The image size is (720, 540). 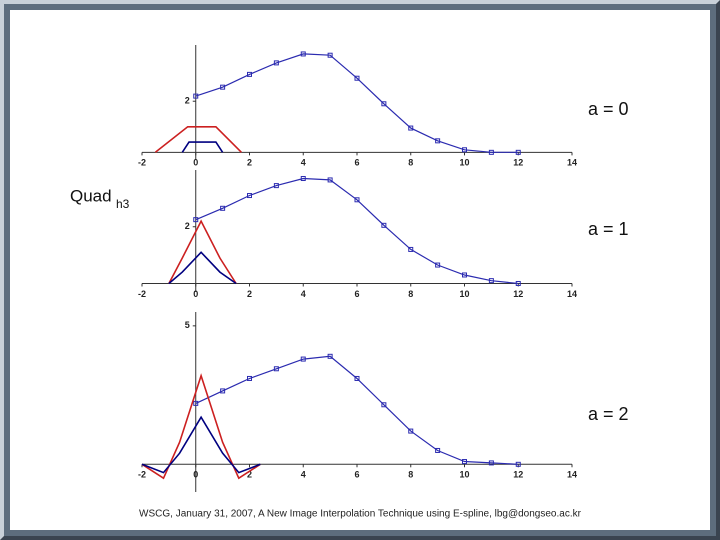 What do you see at coordinates (608, 229) in the screenshot?
I see `annotation: a = 1` at bounding box center [608, 229].